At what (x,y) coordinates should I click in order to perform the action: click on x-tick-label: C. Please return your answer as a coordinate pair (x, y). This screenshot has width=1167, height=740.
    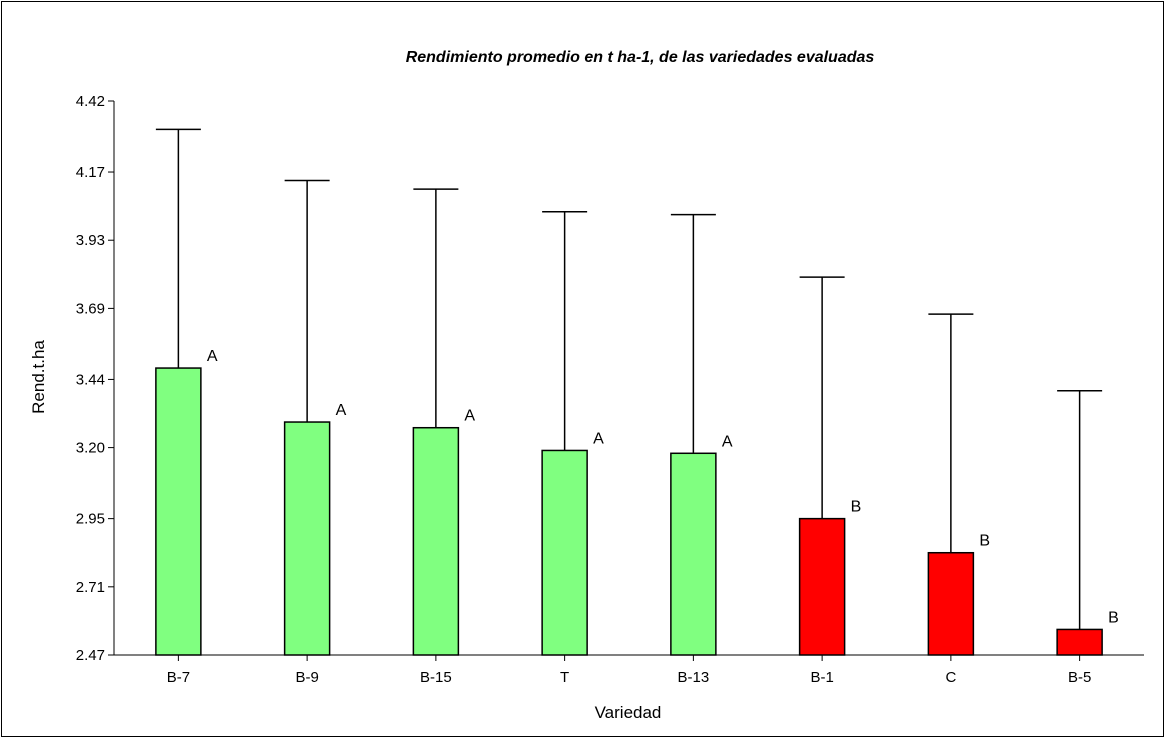
    Looking at the image, I should click on (950, 677).